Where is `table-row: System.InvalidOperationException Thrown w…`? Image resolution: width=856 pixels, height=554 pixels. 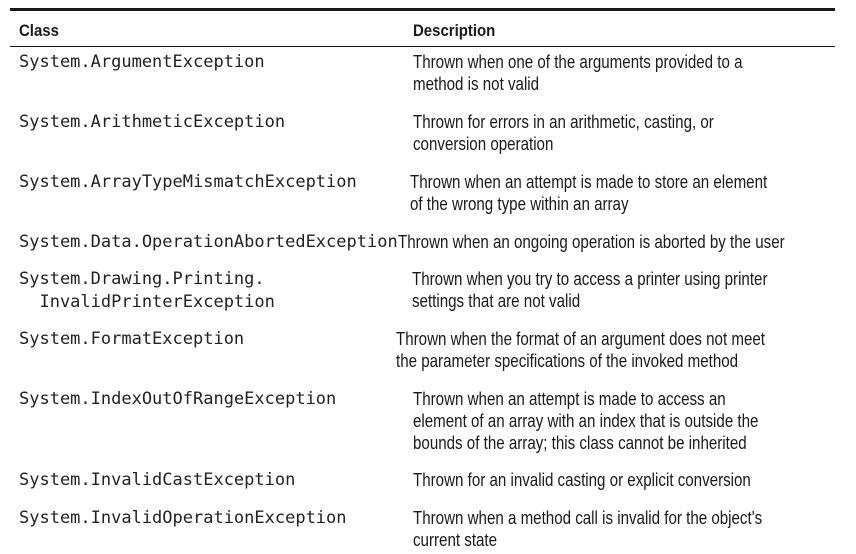 table-row: System.InvalidOperationException Thrown w… is located at coordinates (422, 529).